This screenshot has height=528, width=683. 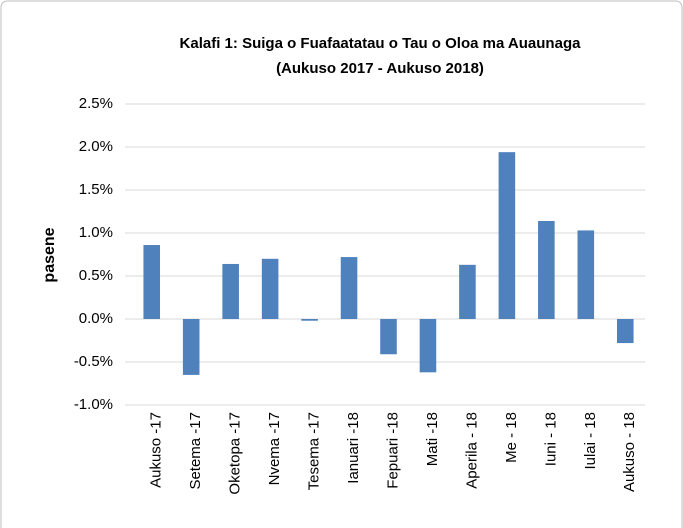 What do you see at coordinates (471, 450) in the screenshot?
I see `x-tick-label: Aperila - 18` at bounding box center [471, 450].